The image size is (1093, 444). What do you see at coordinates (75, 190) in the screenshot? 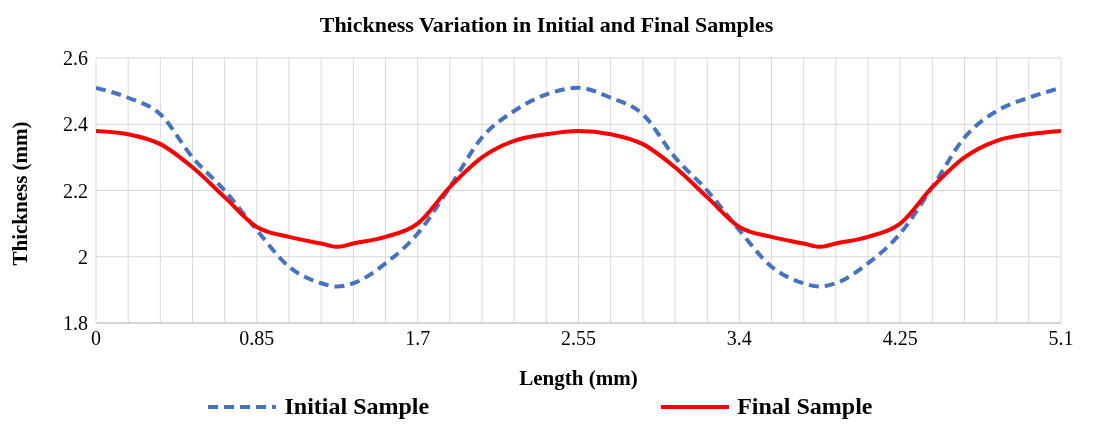
I see `y-tick-label: 2.2` at bounding box center [75, 190].